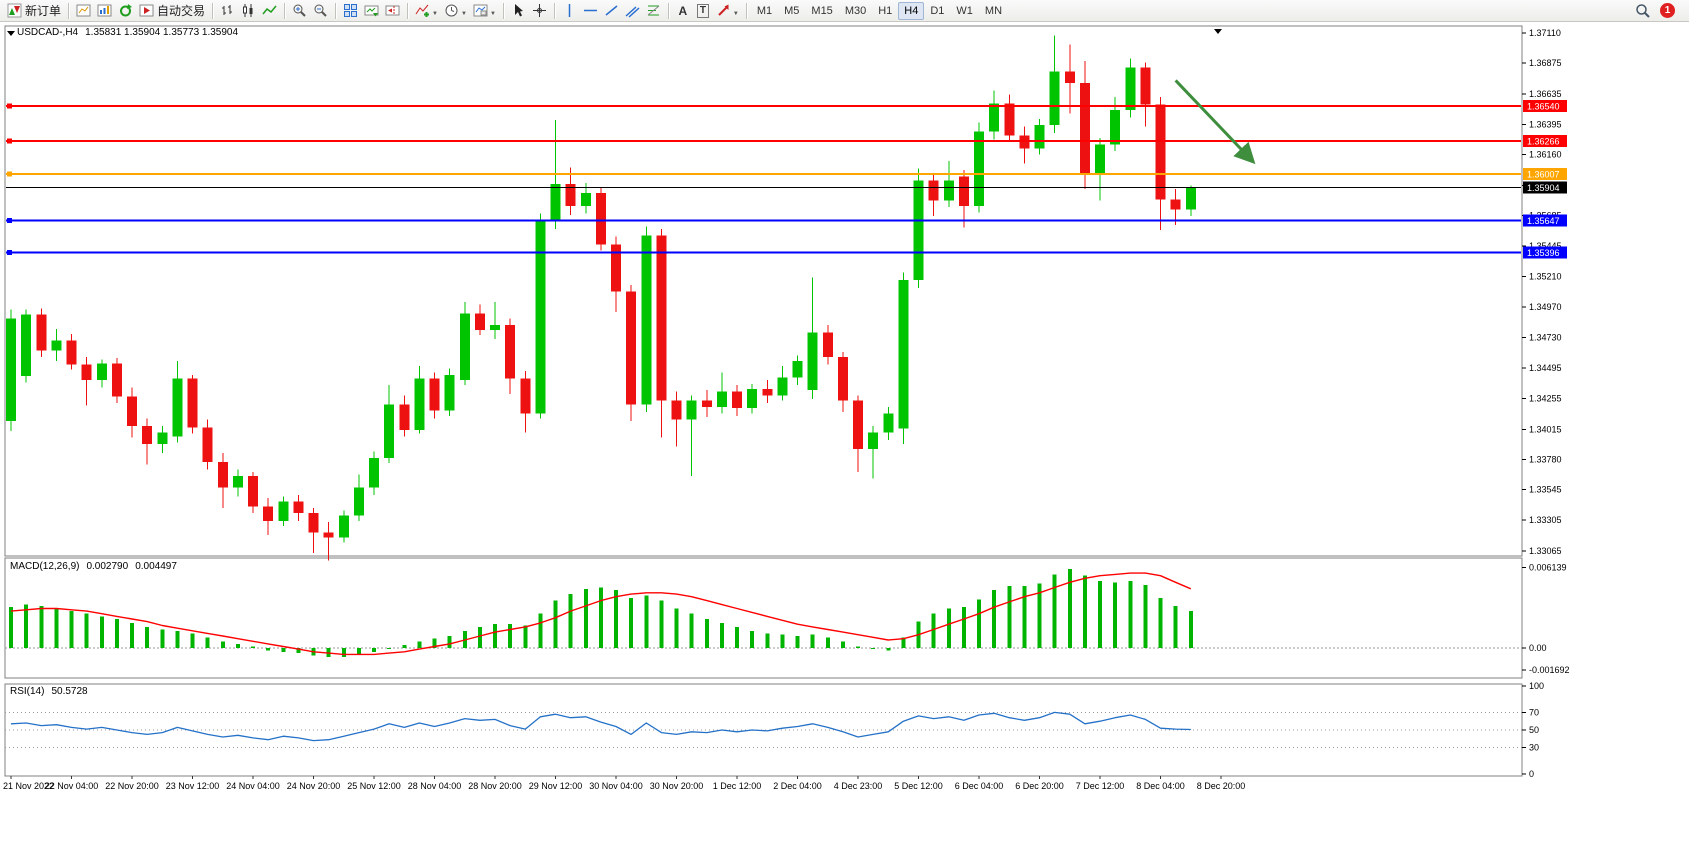 This screenshot has height=859, width=1689. Describe the element at coordinates (1531, 774) in the screenshot. I see `rsi-axis-label: 0` at that location.